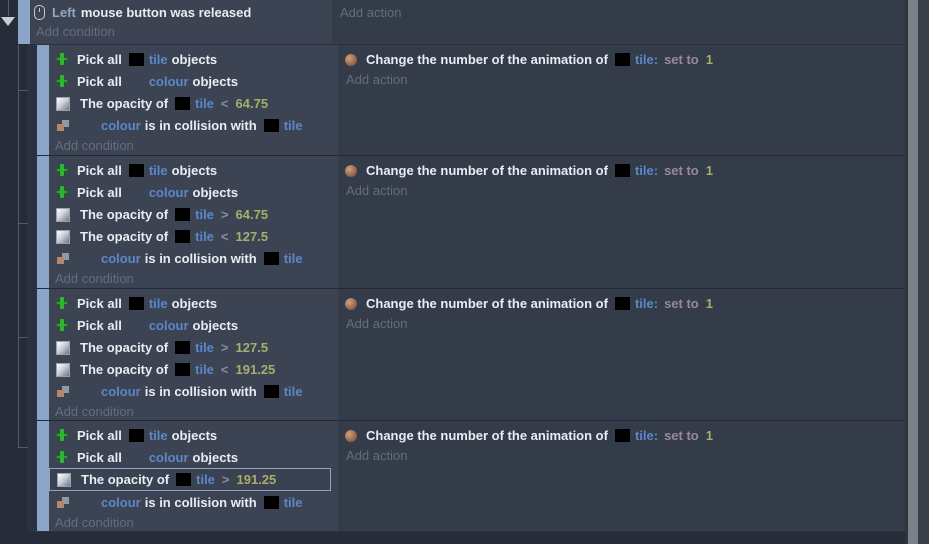  I want to click on condition-text: mouse button was released, so click(166, 12).